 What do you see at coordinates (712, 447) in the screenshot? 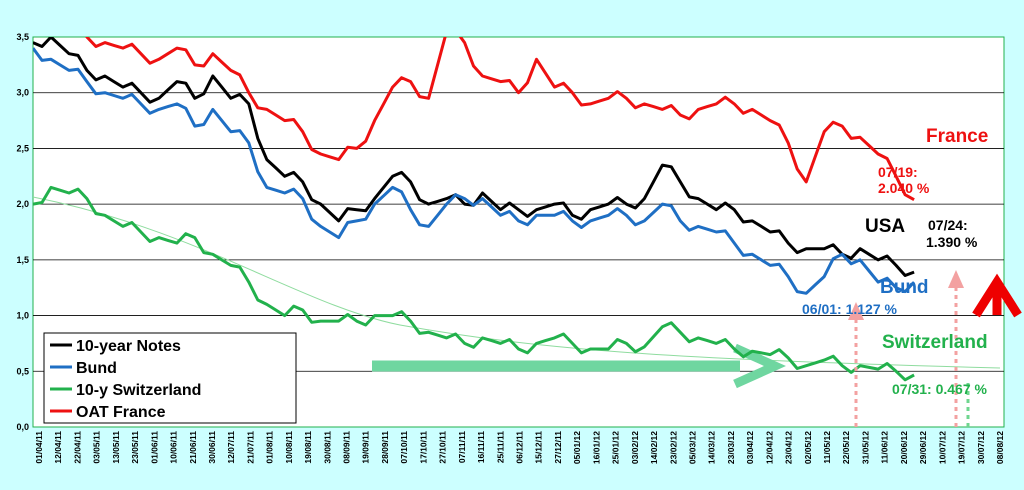
I see `x-tick-label: 14/03/12` at bounding box center [712, 447].